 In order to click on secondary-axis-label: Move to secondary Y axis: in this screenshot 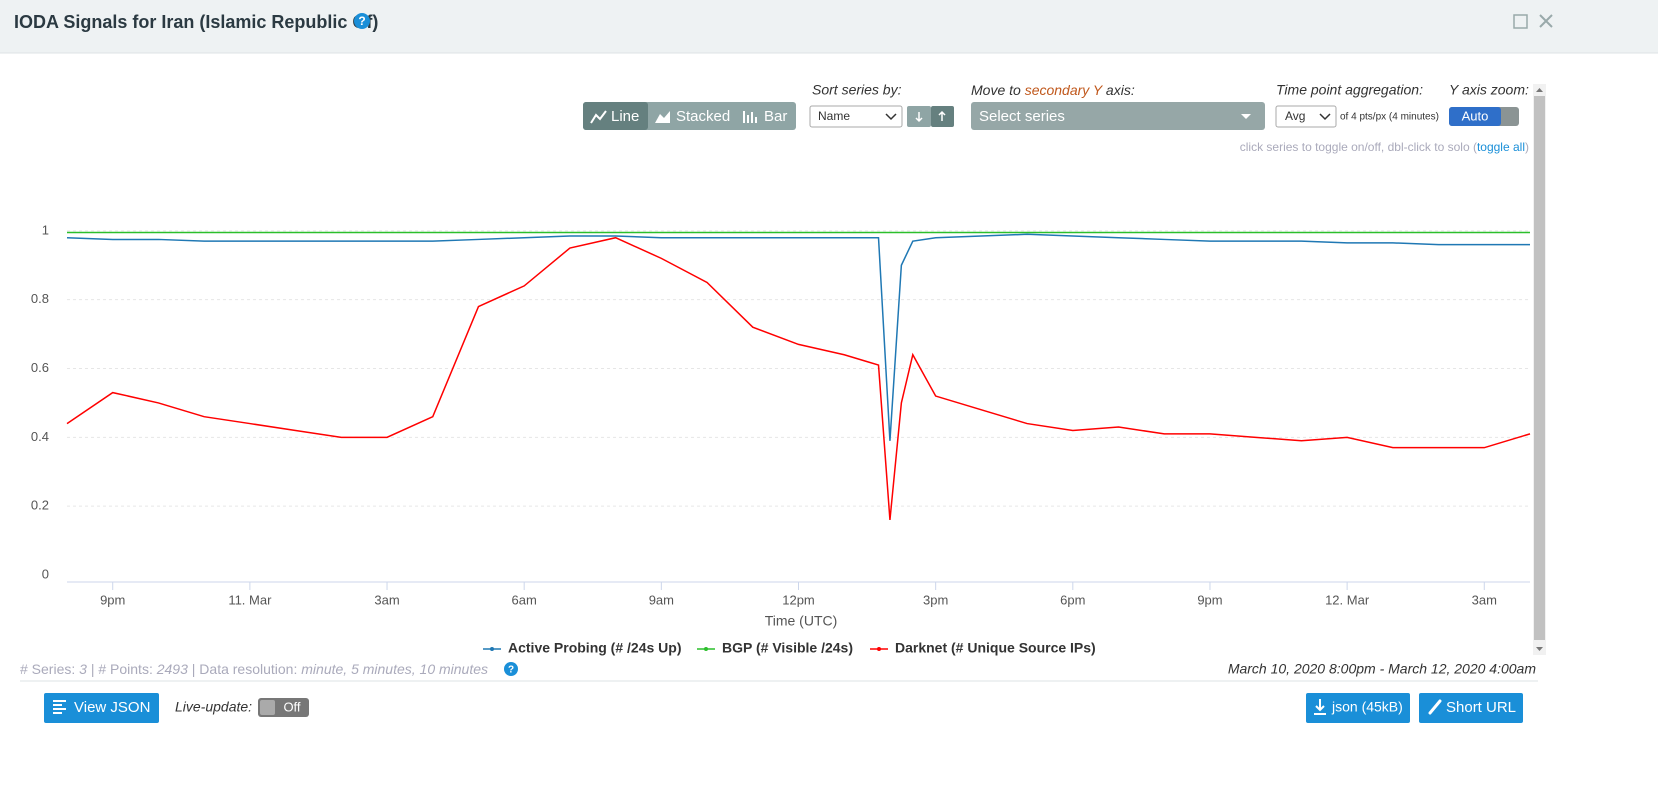, I will do `click(1053, 90)`.